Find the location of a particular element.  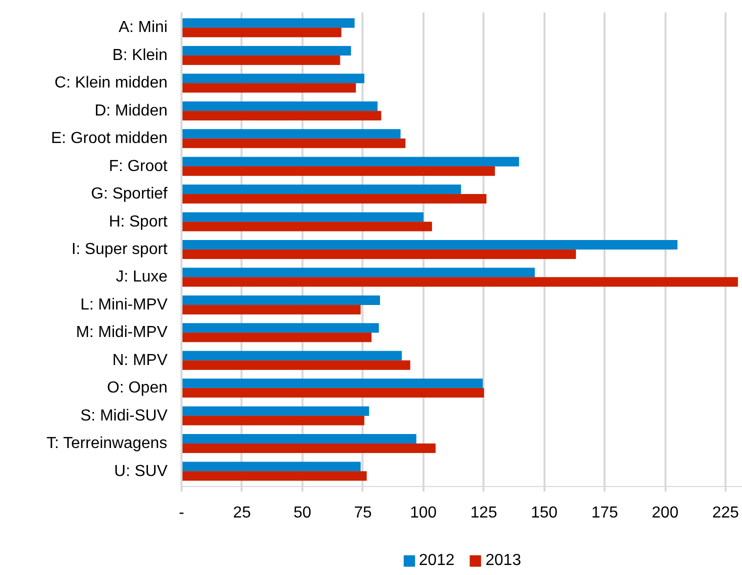

y-tick-label: J: Luxe is located at coordinates (142, 277).